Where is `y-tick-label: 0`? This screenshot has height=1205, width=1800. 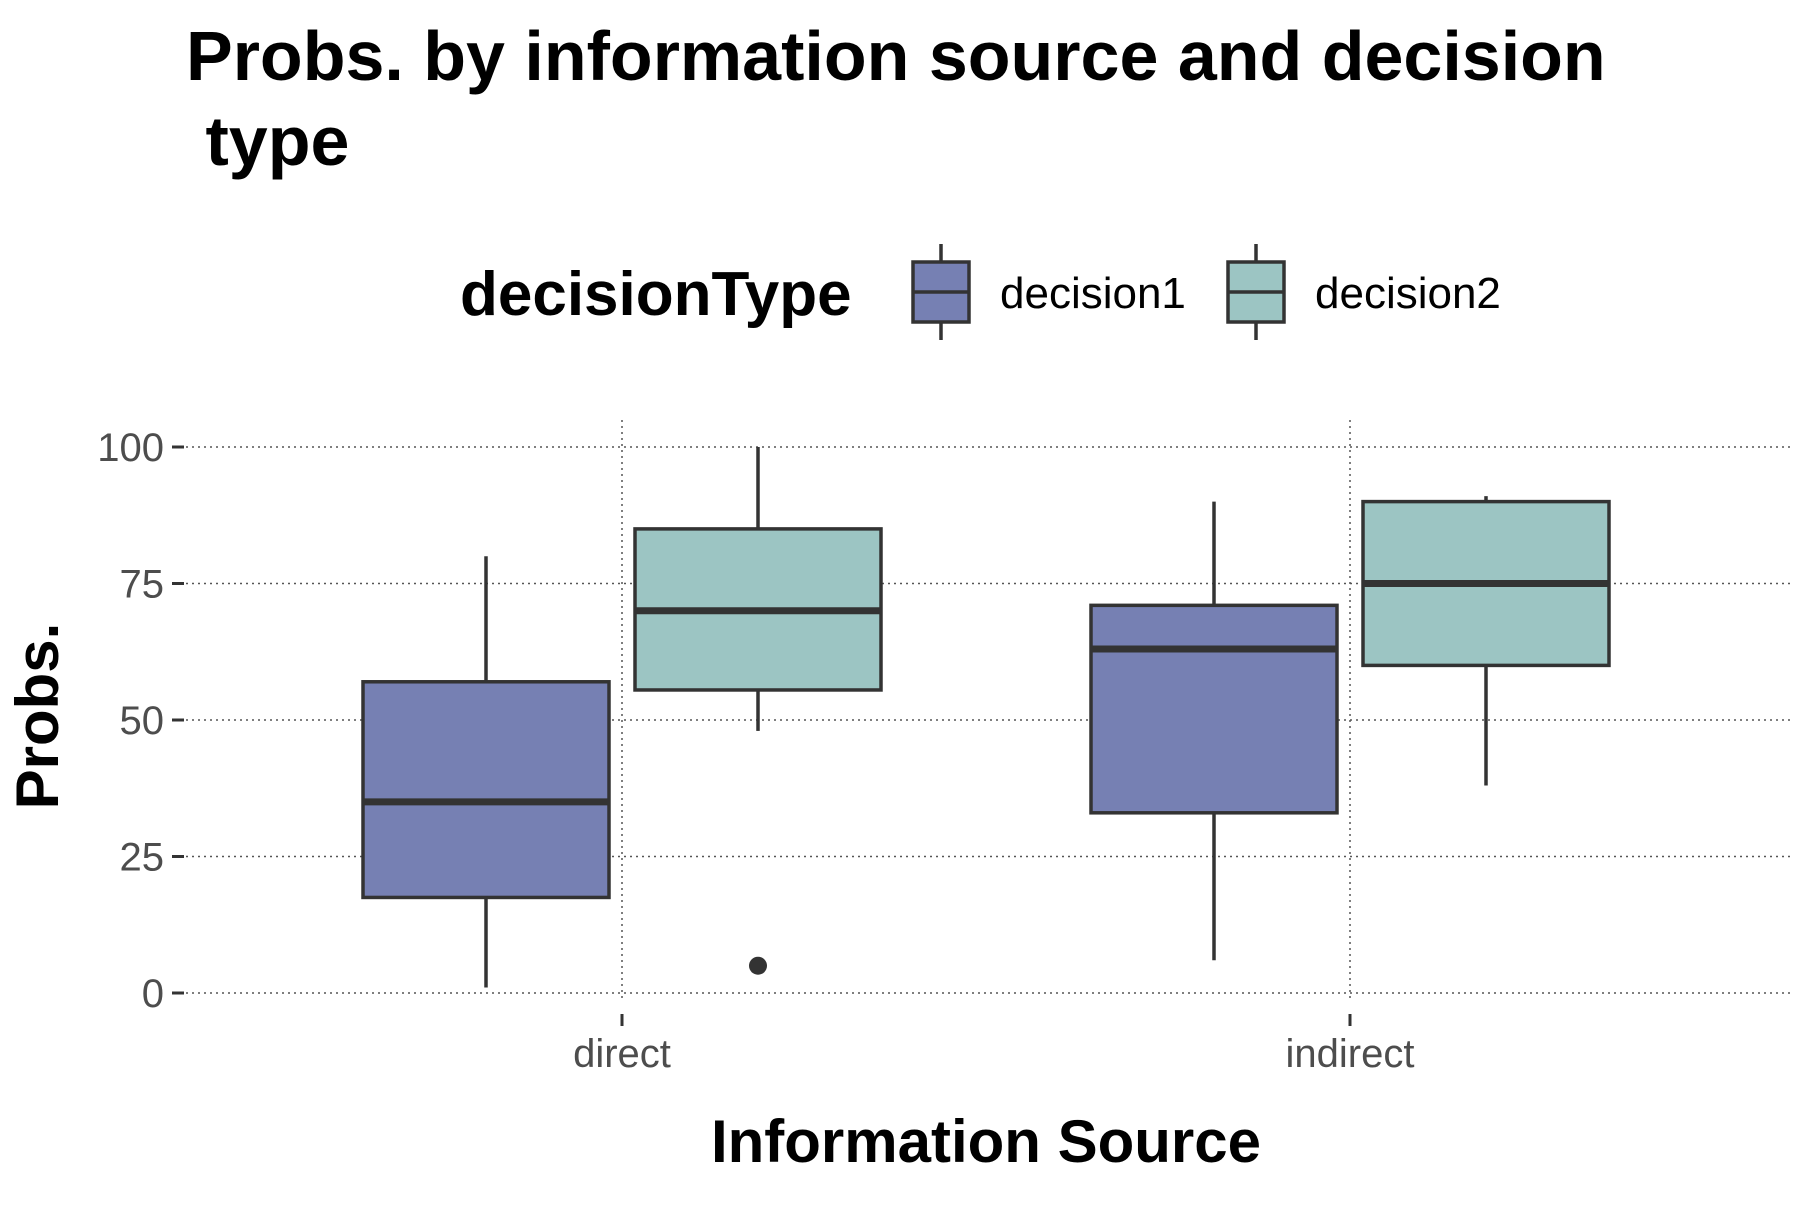 y-tick-label: 0 is located at coordinates (153, 994).